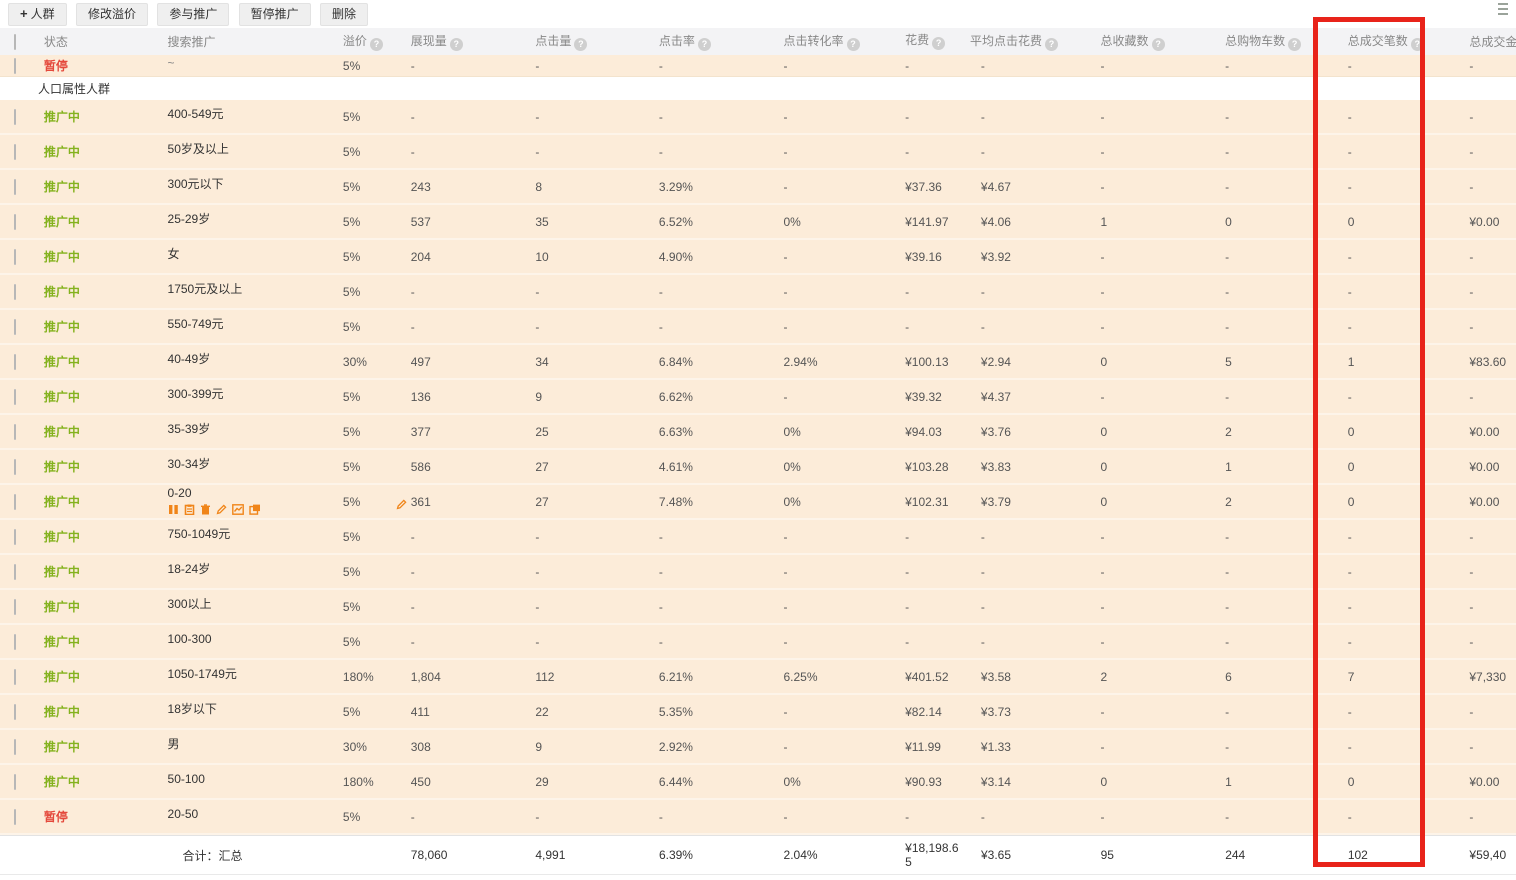 This screenshot has height=880, width=1516. What do you see at coordinates (205, 509) in the screenshot?
I see `delete-icon` at bounding box center [205, 509].